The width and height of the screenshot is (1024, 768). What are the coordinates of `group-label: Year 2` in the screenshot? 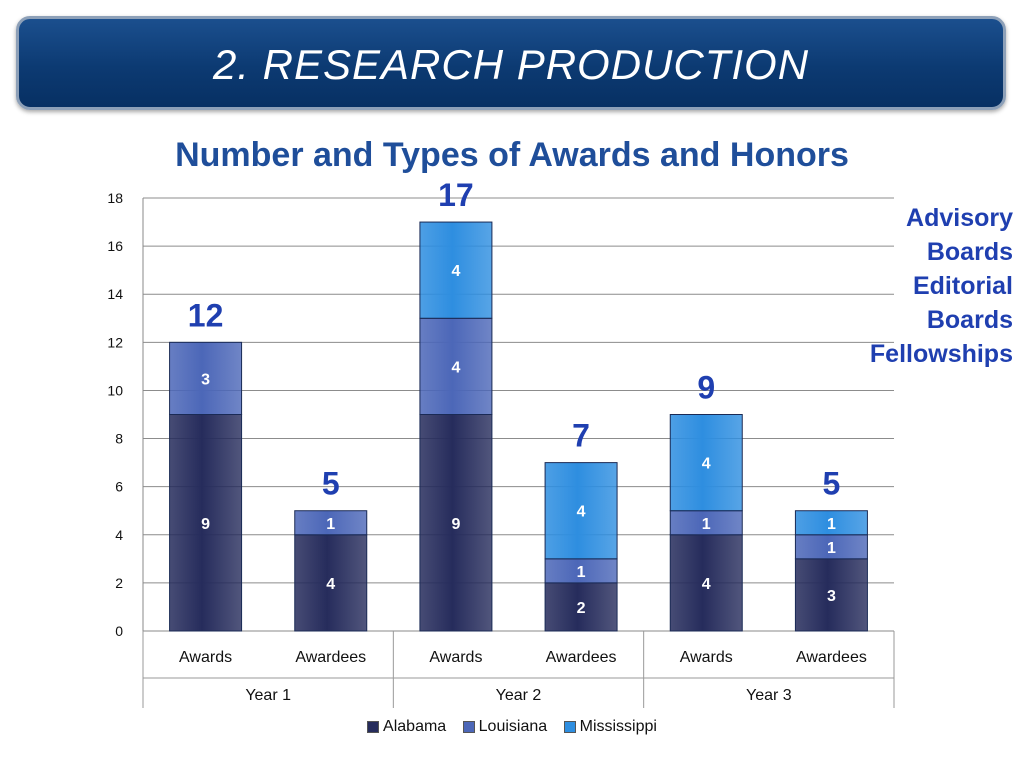 It's located at (519, 695).